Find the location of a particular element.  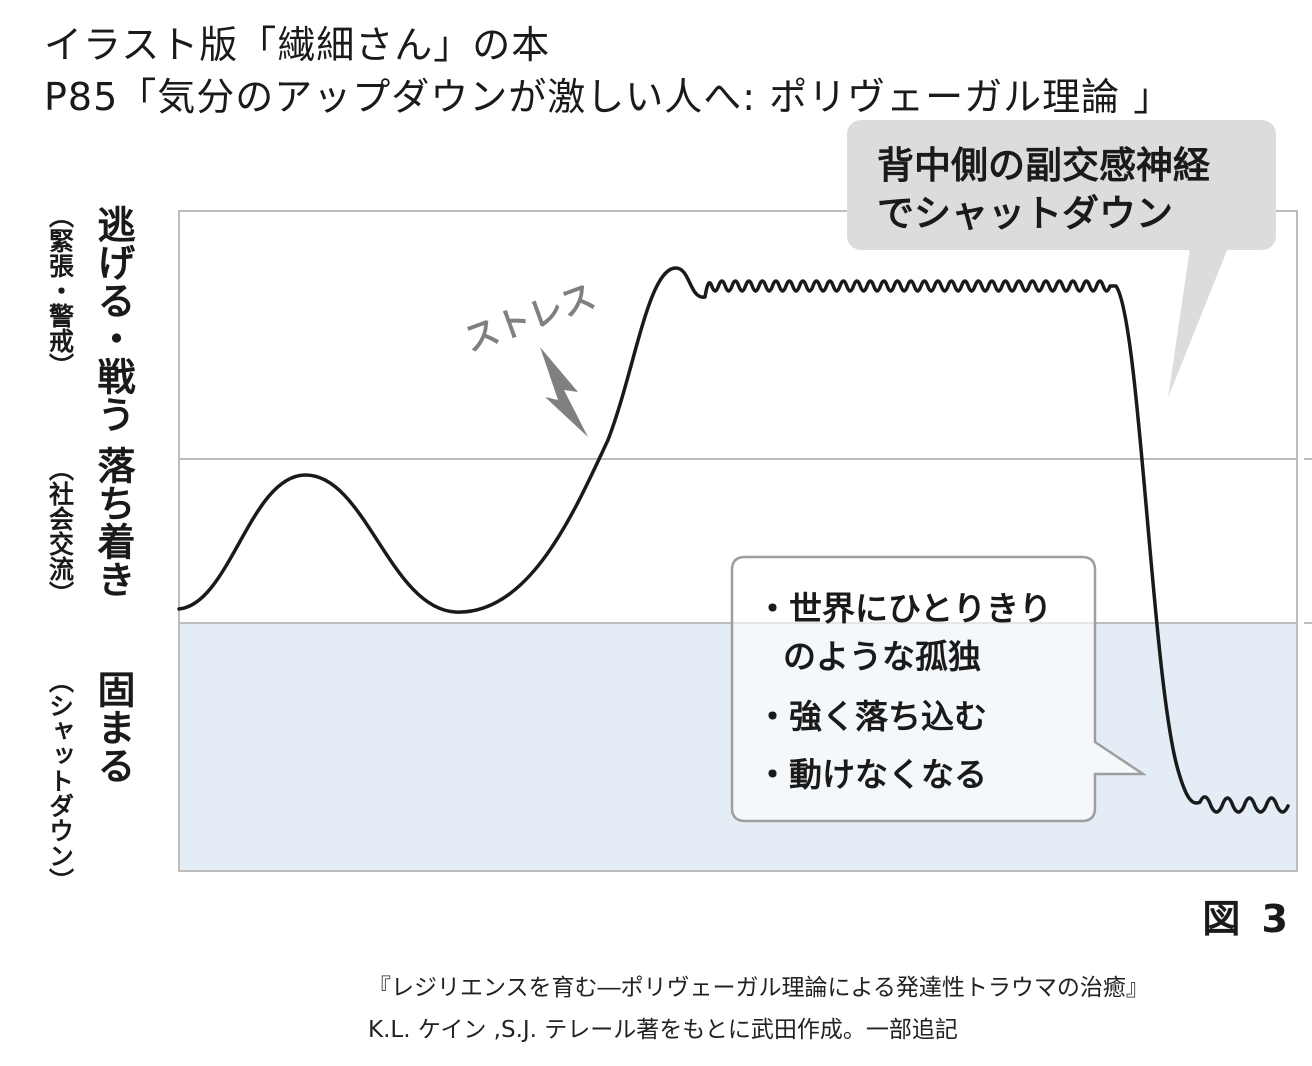

level-labels: 逃げる・戦う （緊張・警戒） 落ち着き （社会交流） 固まる （シャットダウン） is located at coordinates (91, 548).